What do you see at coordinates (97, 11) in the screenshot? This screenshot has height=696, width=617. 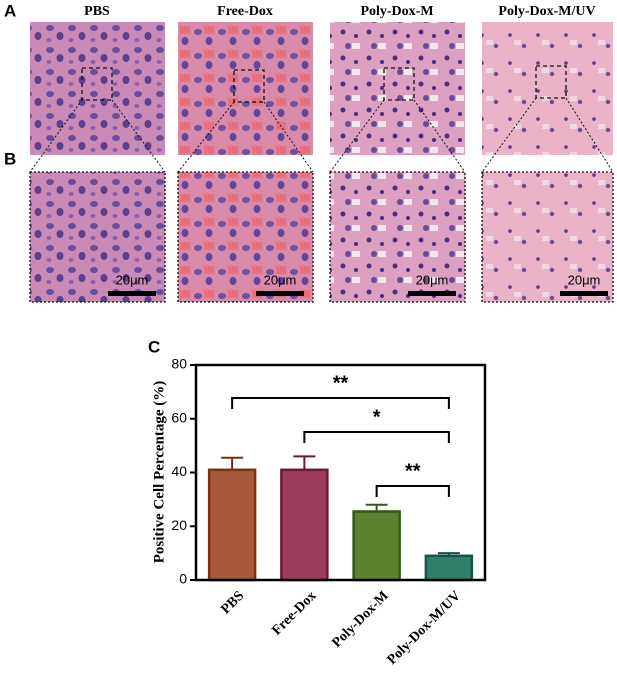 I see `image-title: PBS` at bounding box center [97, 11].